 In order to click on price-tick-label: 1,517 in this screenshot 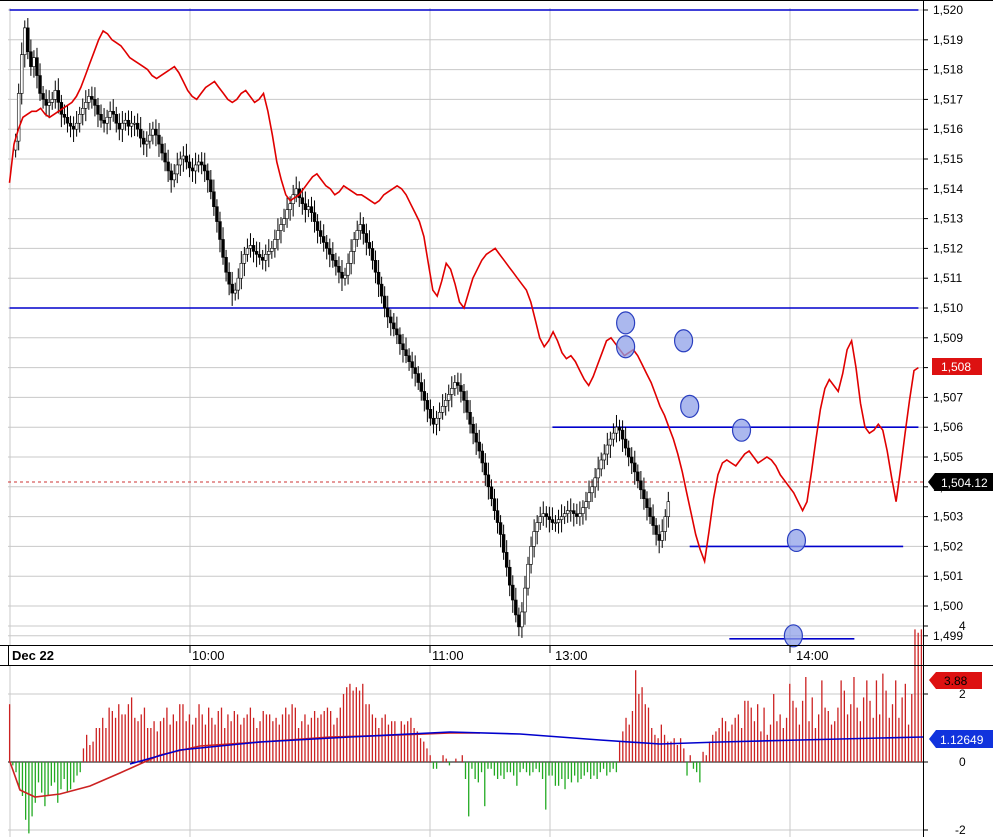, I will do `click(948, 99)`.